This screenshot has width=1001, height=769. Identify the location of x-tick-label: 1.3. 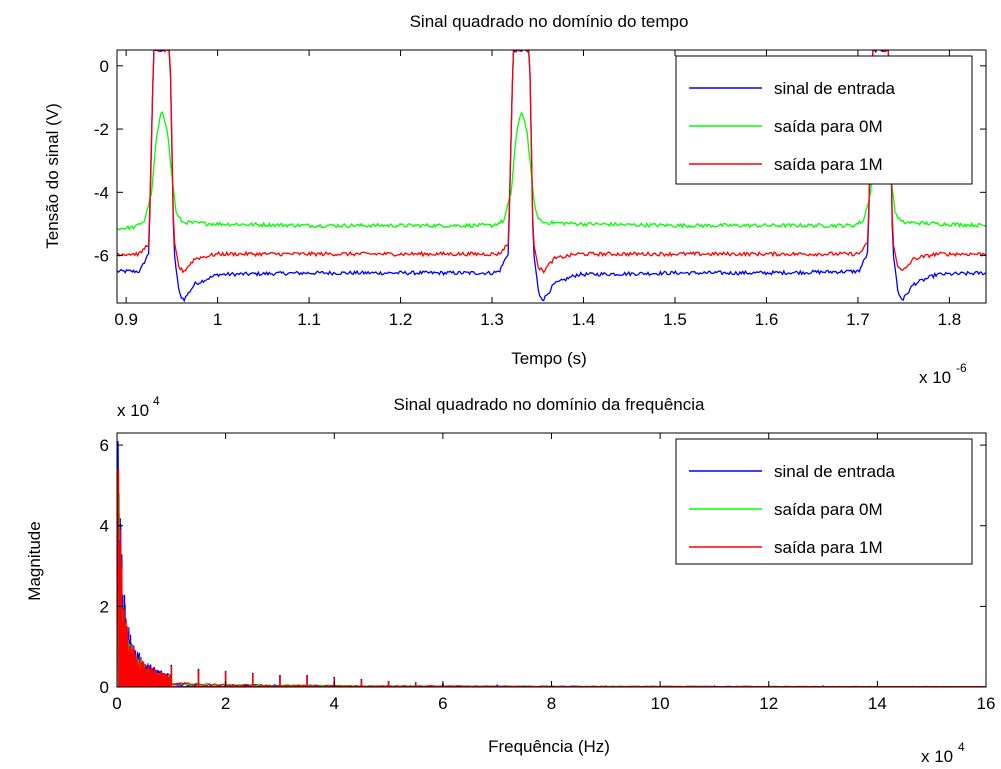
(492, 319).